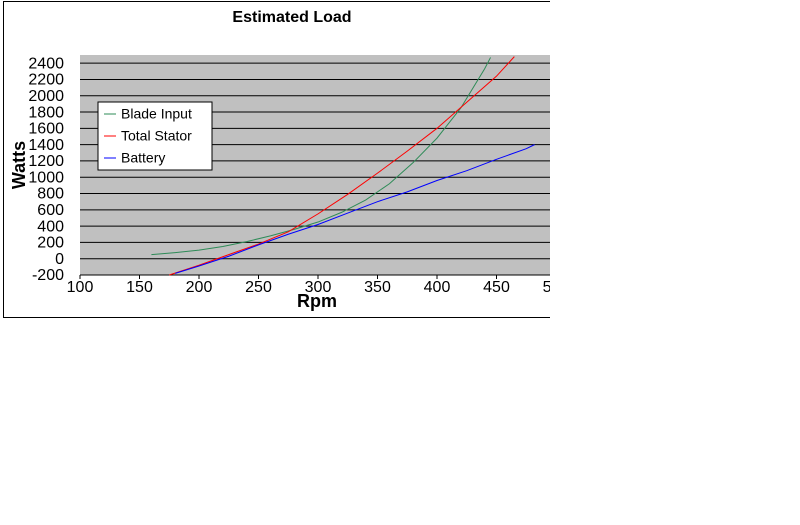 This screenshot has height=525, width=800. What do you see at coordinates (355, 209) in the screenshot?
I see `series-line` at bounding box center [355, 209].